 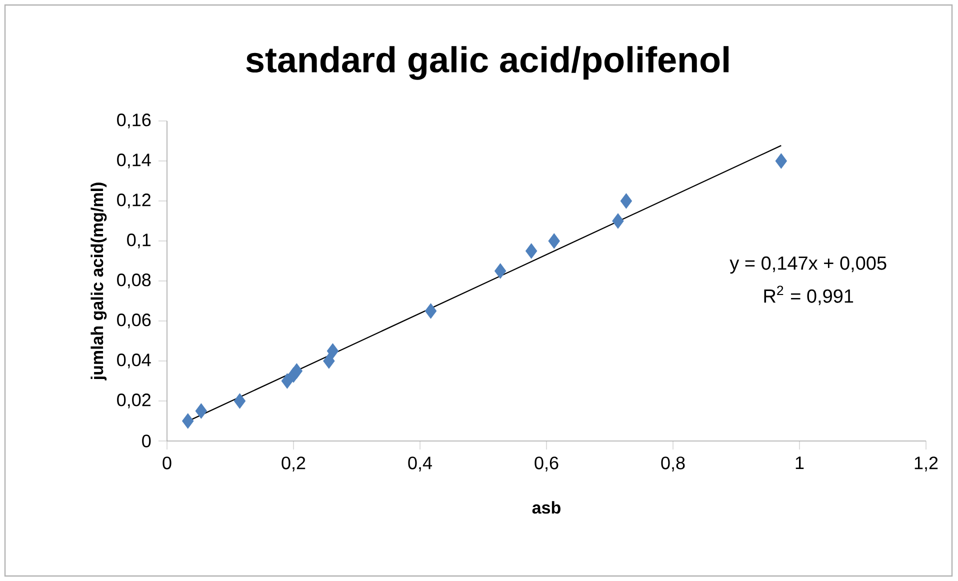 What do you see at coordinates (546, 464) in the screenshot?
I see `x-tick-label: 0,6` at bounding box center [546, 464].